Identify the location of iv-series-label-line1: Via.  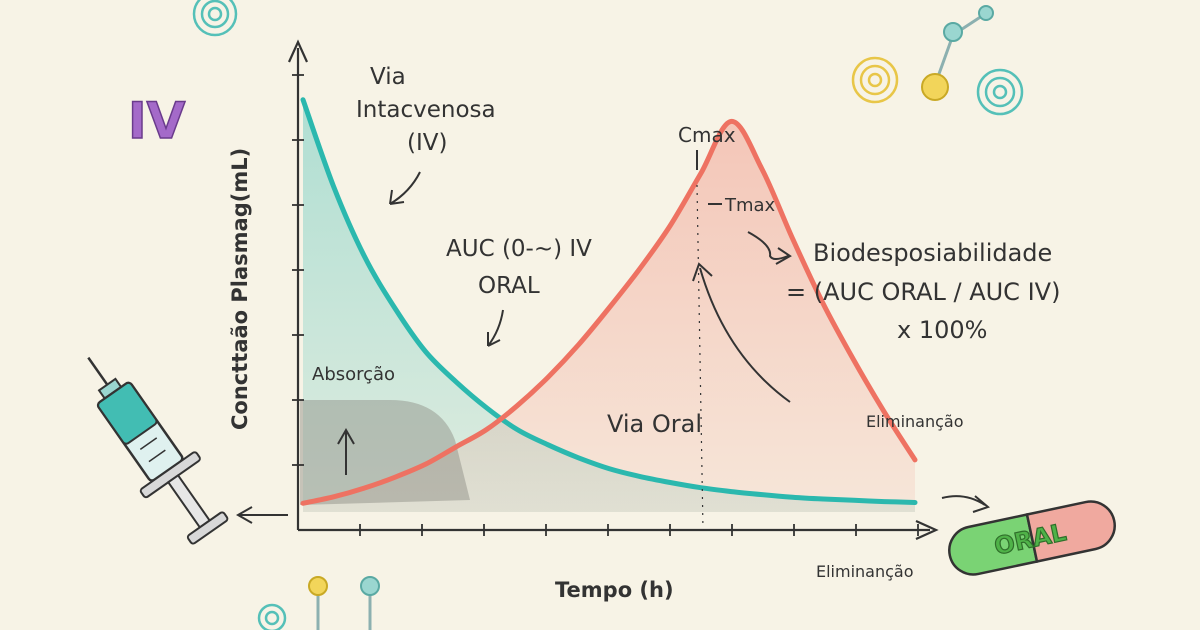
(388, 77).